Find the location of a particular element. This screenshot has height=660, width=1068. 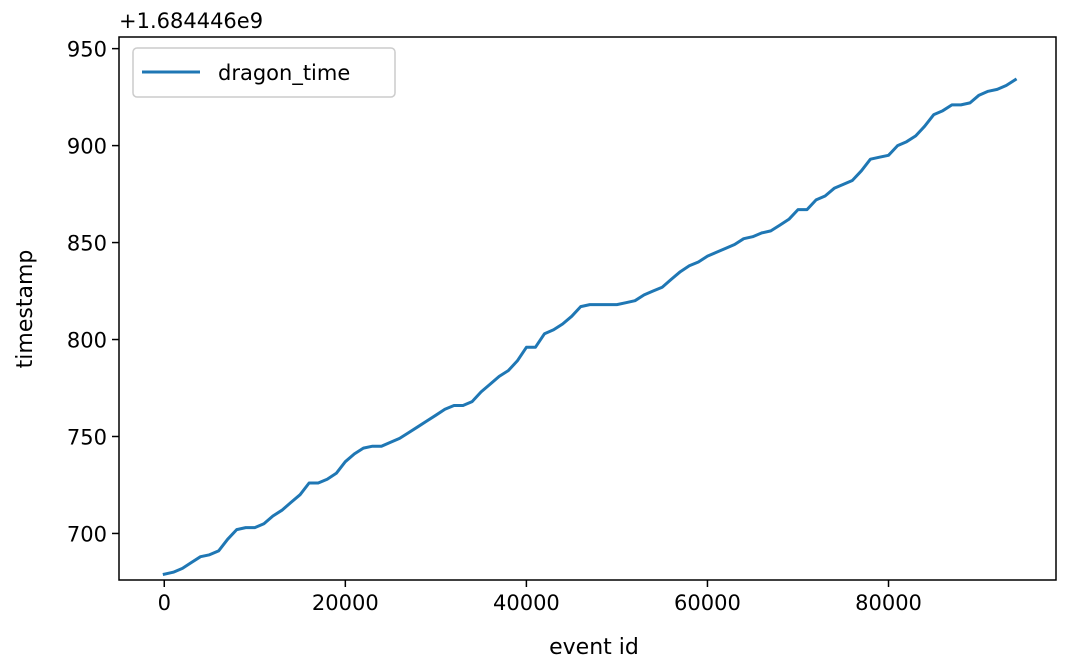

y-axis-label: timestamp is located at coordinates (25, 309).